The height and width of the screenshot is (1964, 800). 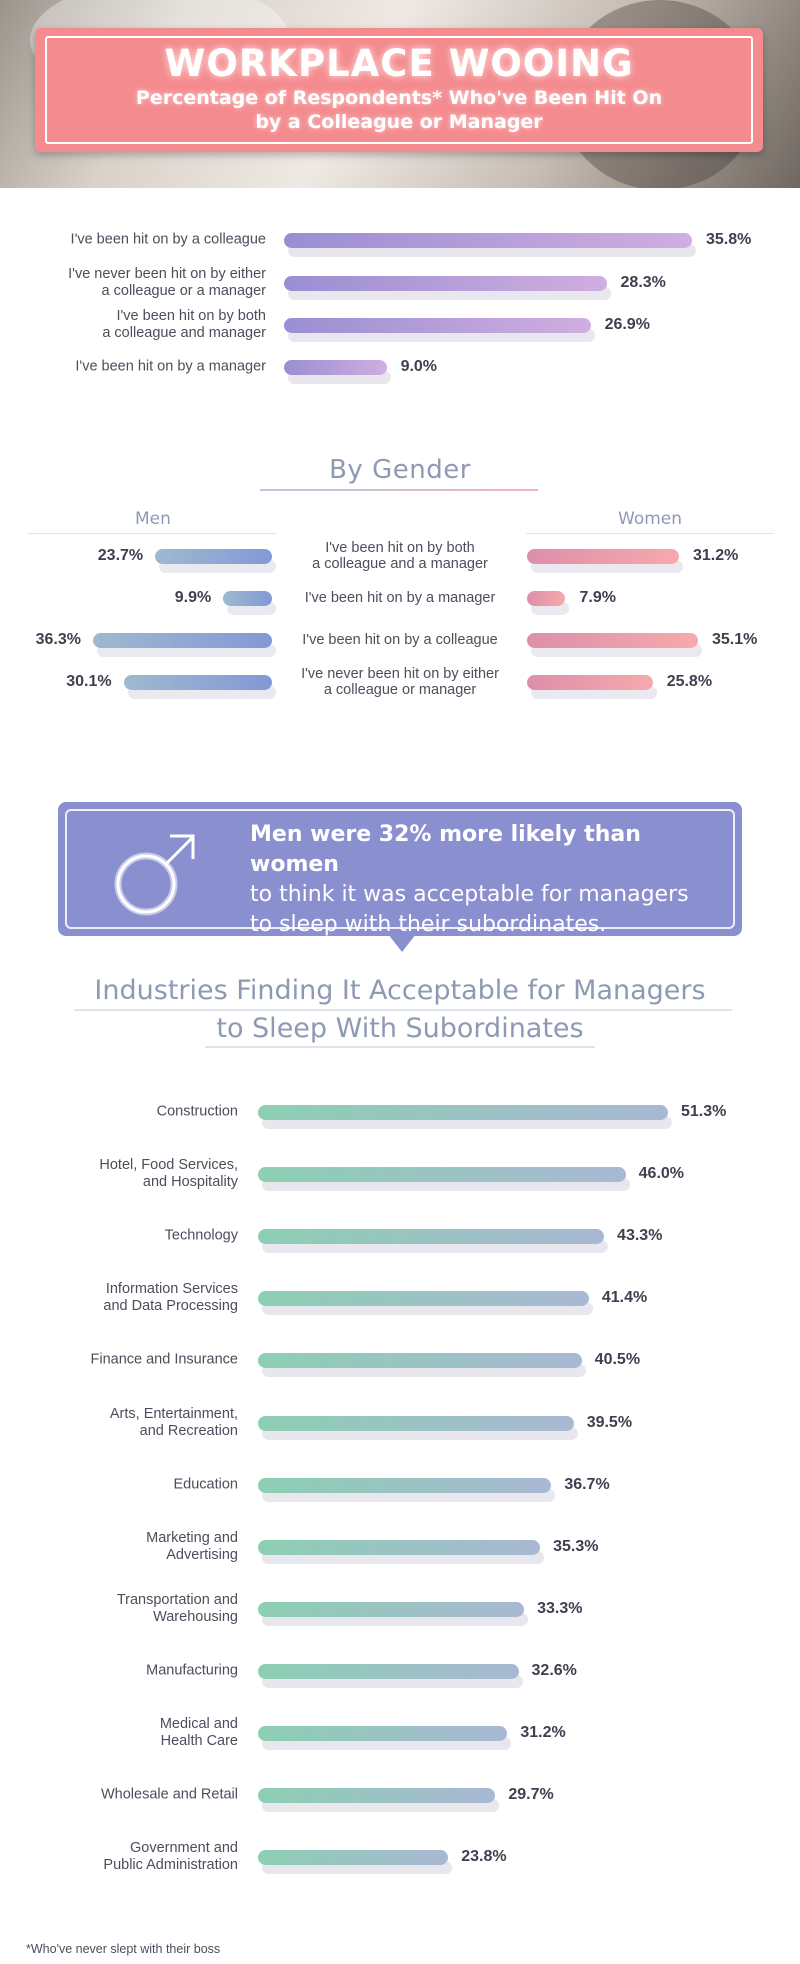 What do you see at coordinates (199, 1741) in the screenshot?
I see `category-label-line: Health Care` at bounding box center [199, 1741].